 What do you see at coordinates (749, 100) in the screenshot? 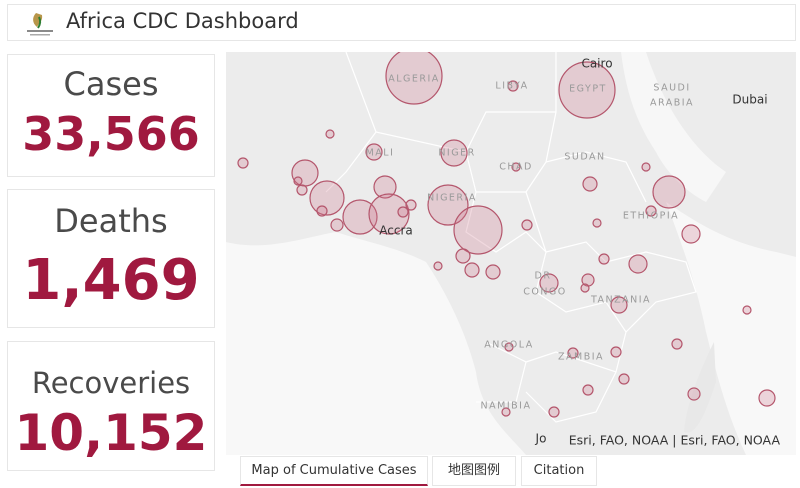
I see `city-label: Dubai` at bounding box center [749, 100].